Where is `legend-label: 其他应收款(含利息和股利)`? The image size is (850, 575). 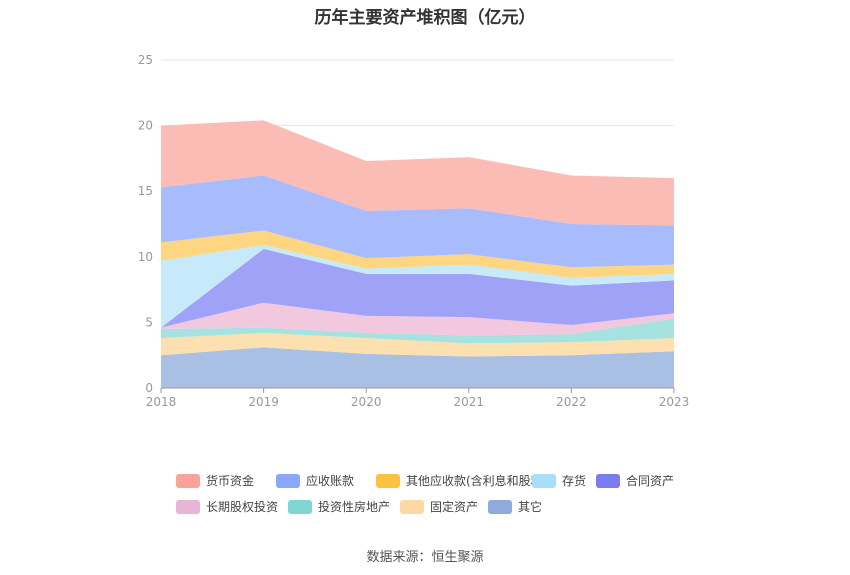 legend-label: 其他应收款(含利息和股利) is located at coordinates (477, 481).